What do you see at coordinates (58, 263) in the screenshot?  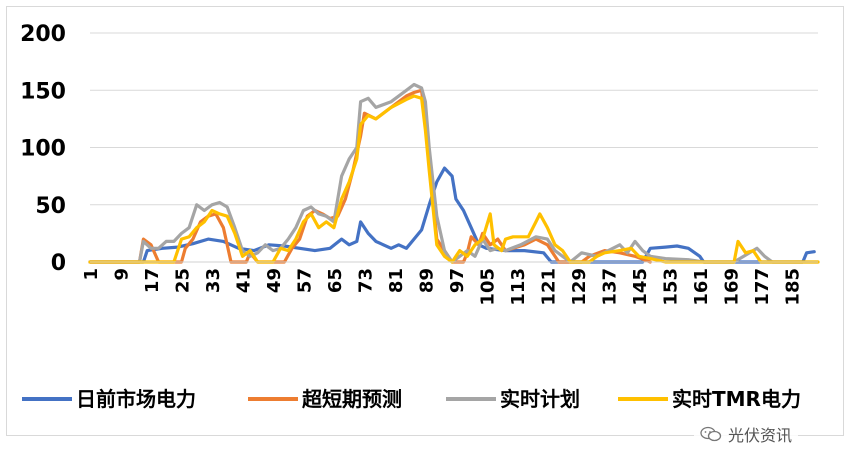 I see `y-tick-label: 0` at bounding box center [58, 263].